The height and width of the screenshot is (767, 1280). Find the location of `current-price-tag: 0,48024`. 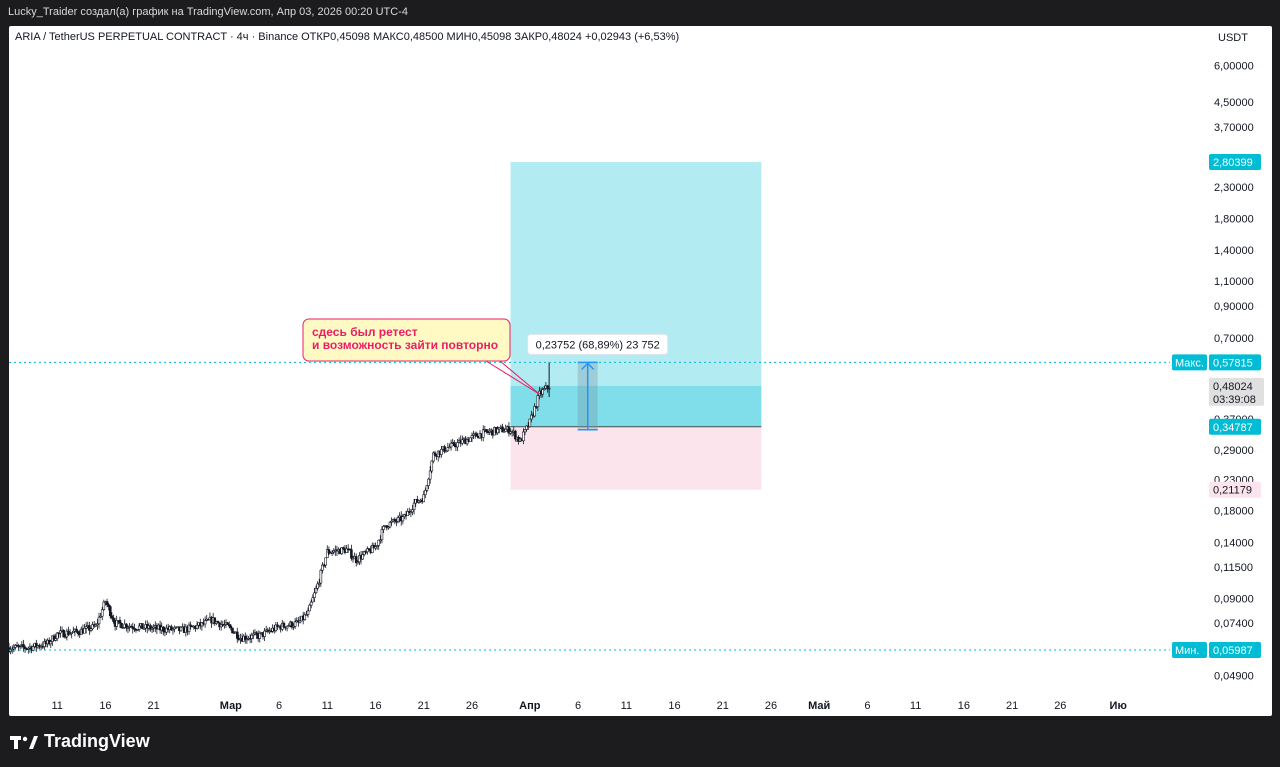

current-price-tag: 0,48024 is located at coordinates (1233, 387).